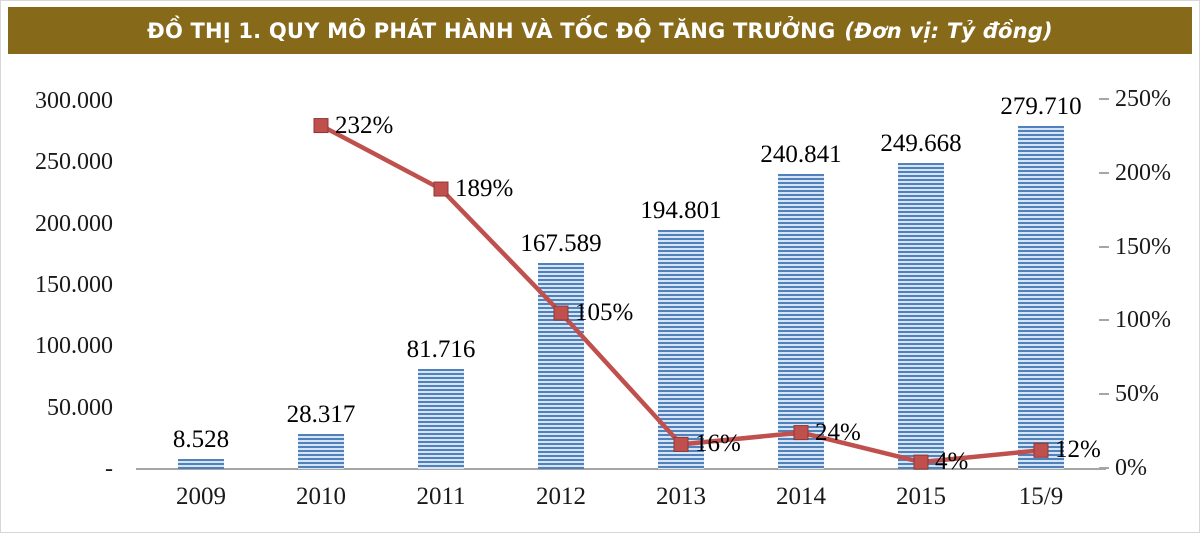 This screenshot has height=533, width=1200. Describe the element at coordinates (1041, 496) in the screenshot. I see `x-axis-label: 15/9` at that location.